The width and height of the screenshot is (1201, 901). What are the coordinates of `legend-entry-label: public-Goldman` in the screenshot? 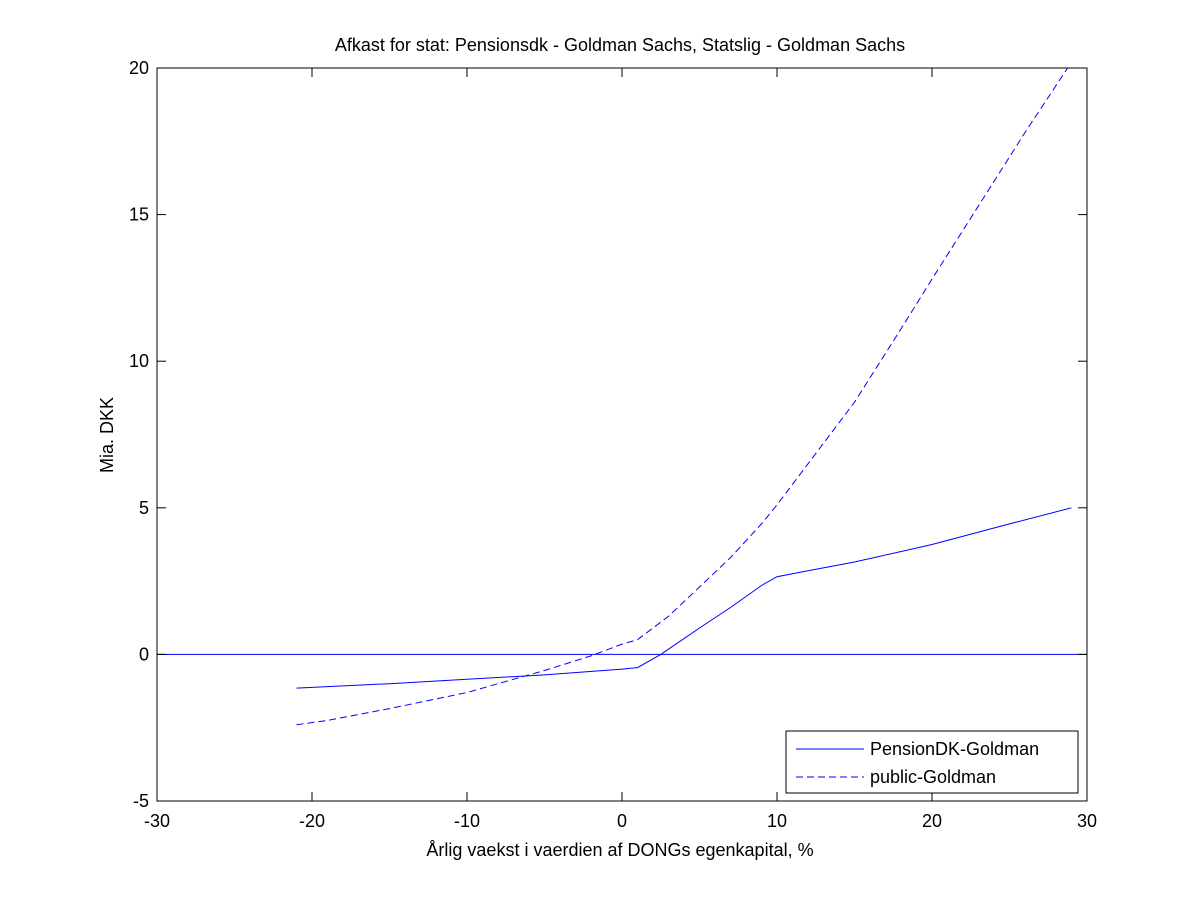 It's located at (933, 777).